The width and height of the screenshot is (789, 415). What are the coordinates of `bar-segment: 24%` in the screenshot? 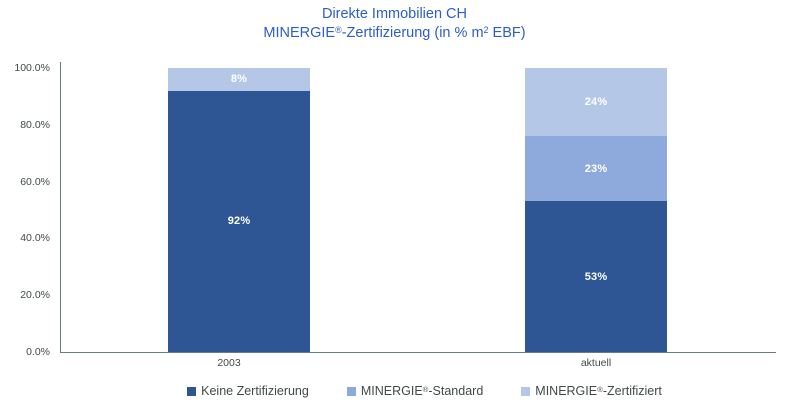 It's located at (596, 102).